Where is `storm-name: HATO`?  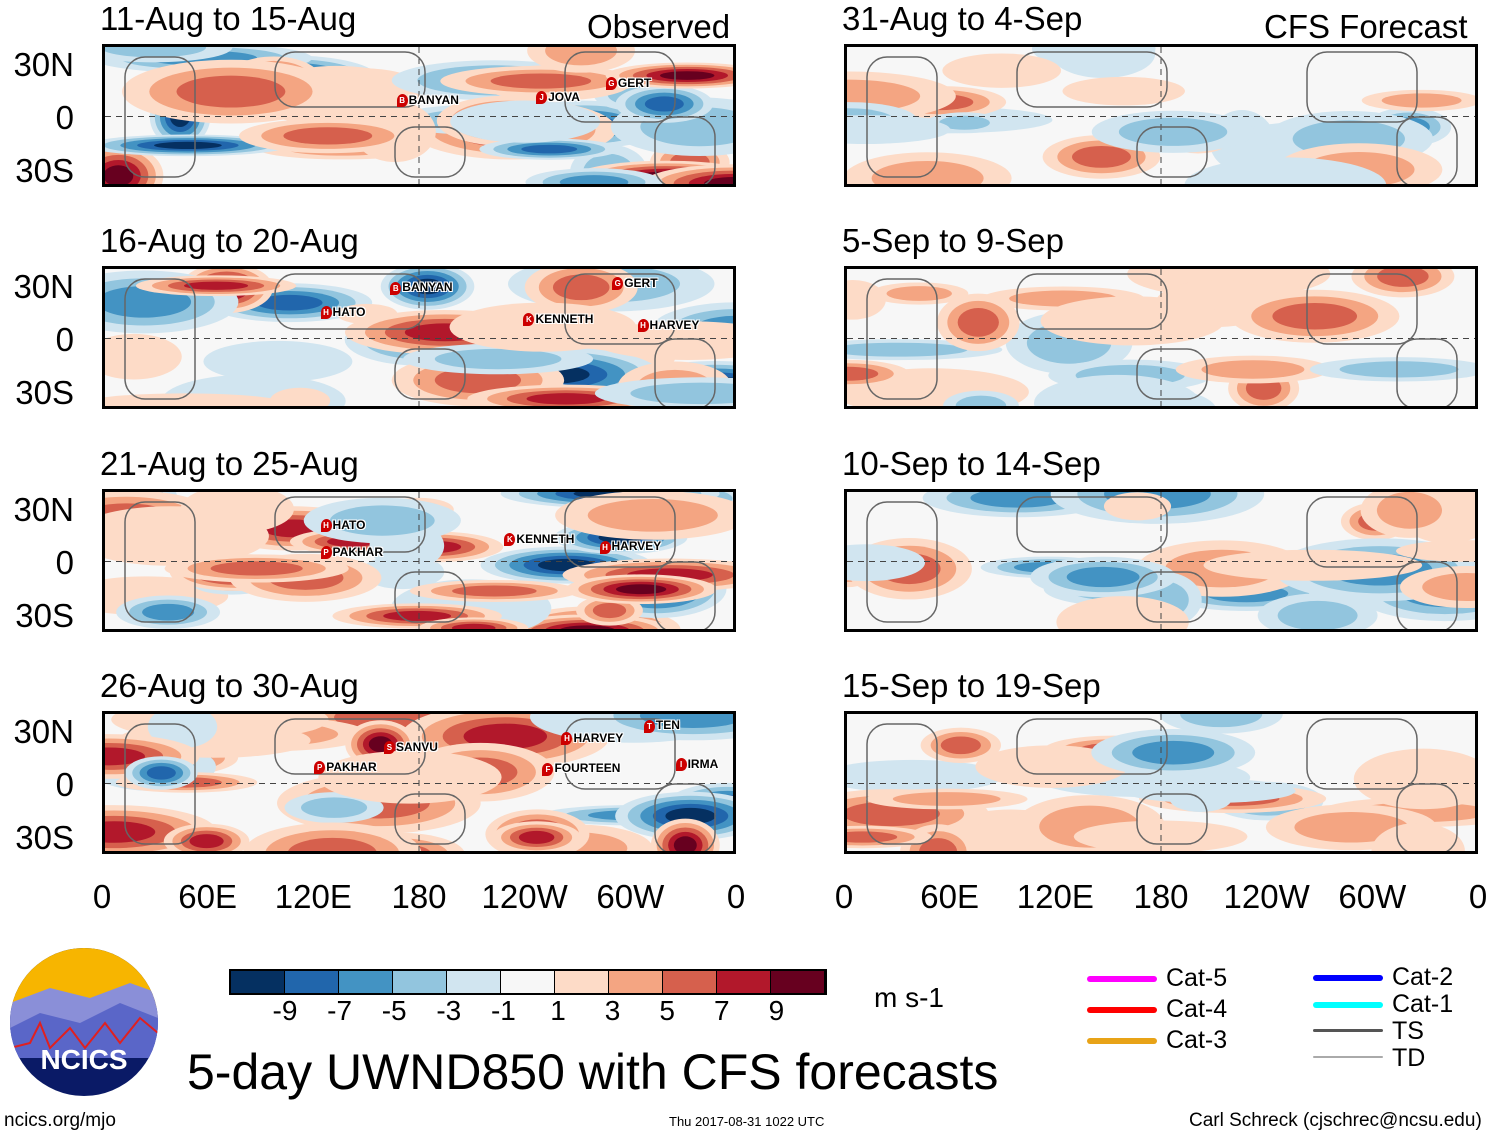 storm-name: HATO is located at coordinates (349, 524).